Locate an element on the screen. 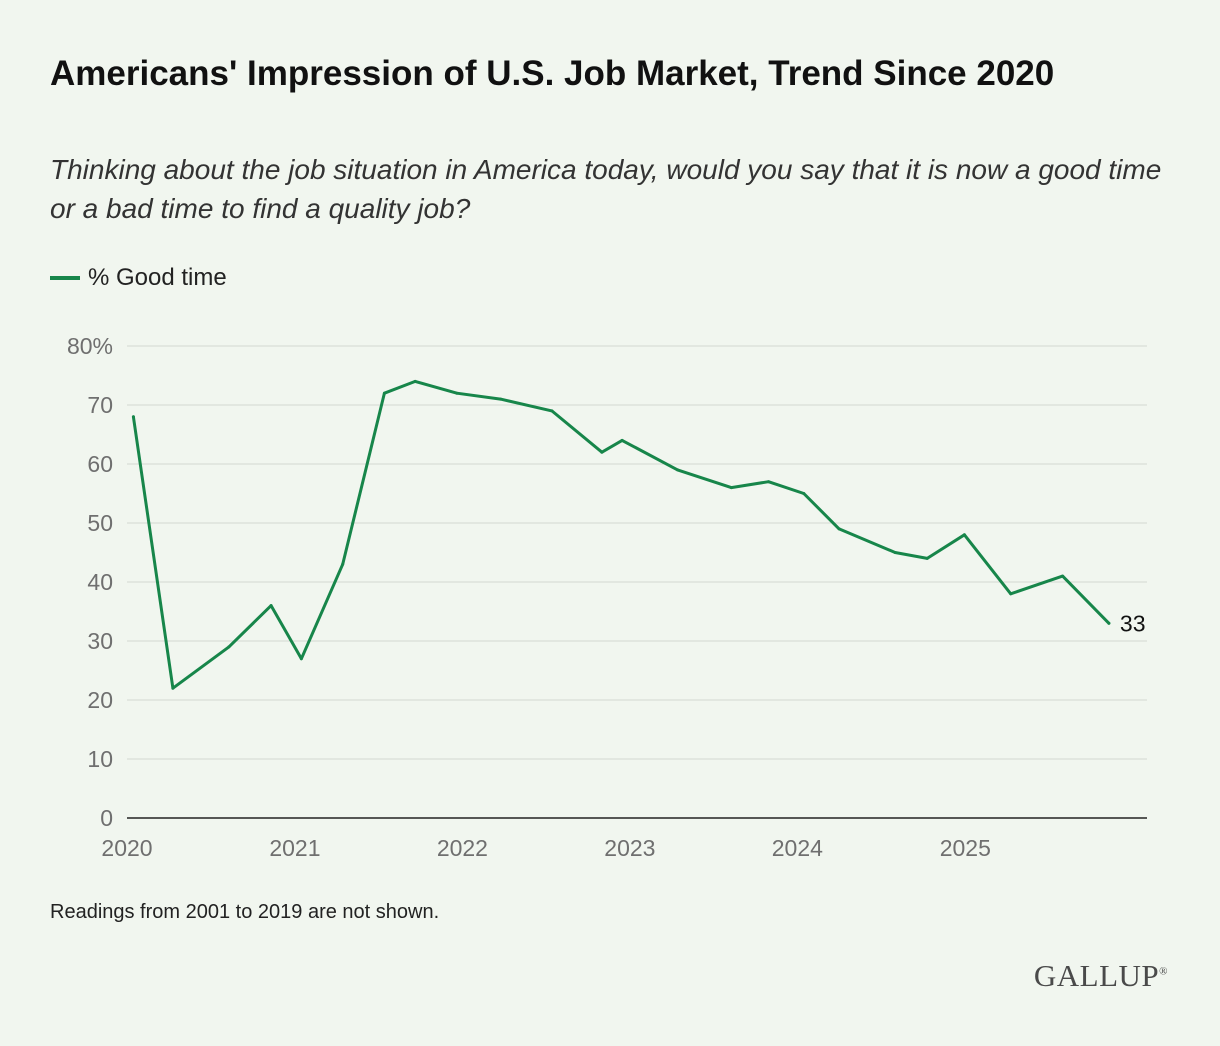  registered-mark: ® is located at coordinates (1163, 971).